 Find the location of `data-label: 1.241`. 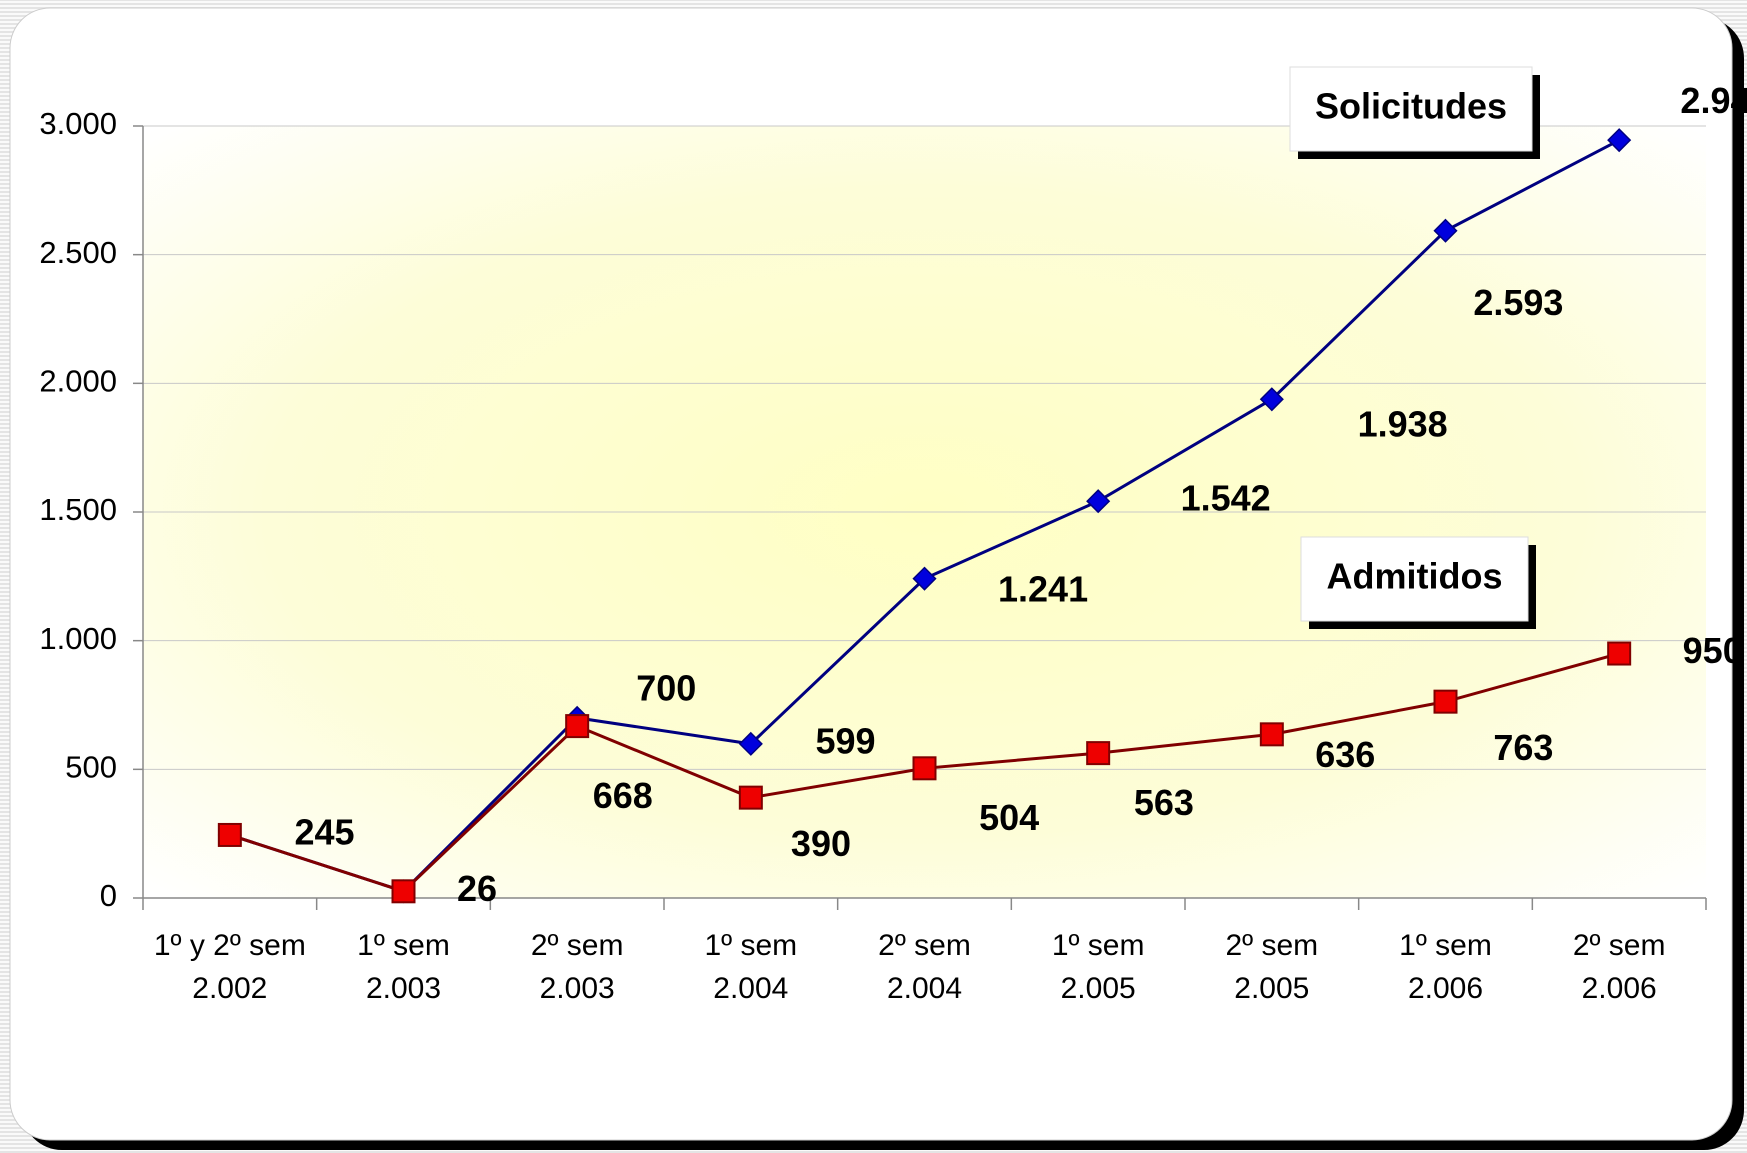

data-label: 1.241 is located at coordinates (1043, 589).